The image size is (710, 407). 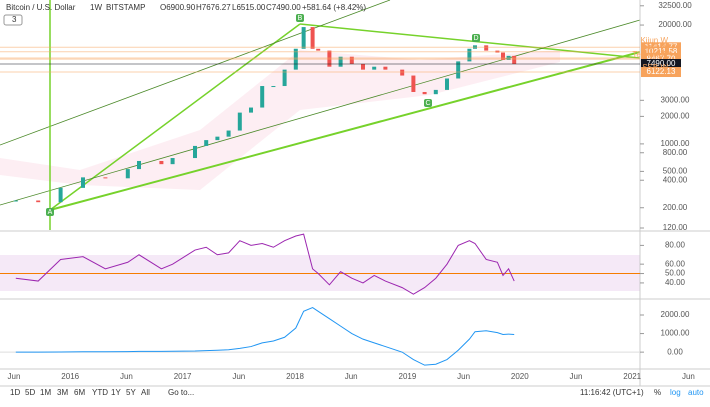 I want to click on rsi-band, so click(x=320, y=273).